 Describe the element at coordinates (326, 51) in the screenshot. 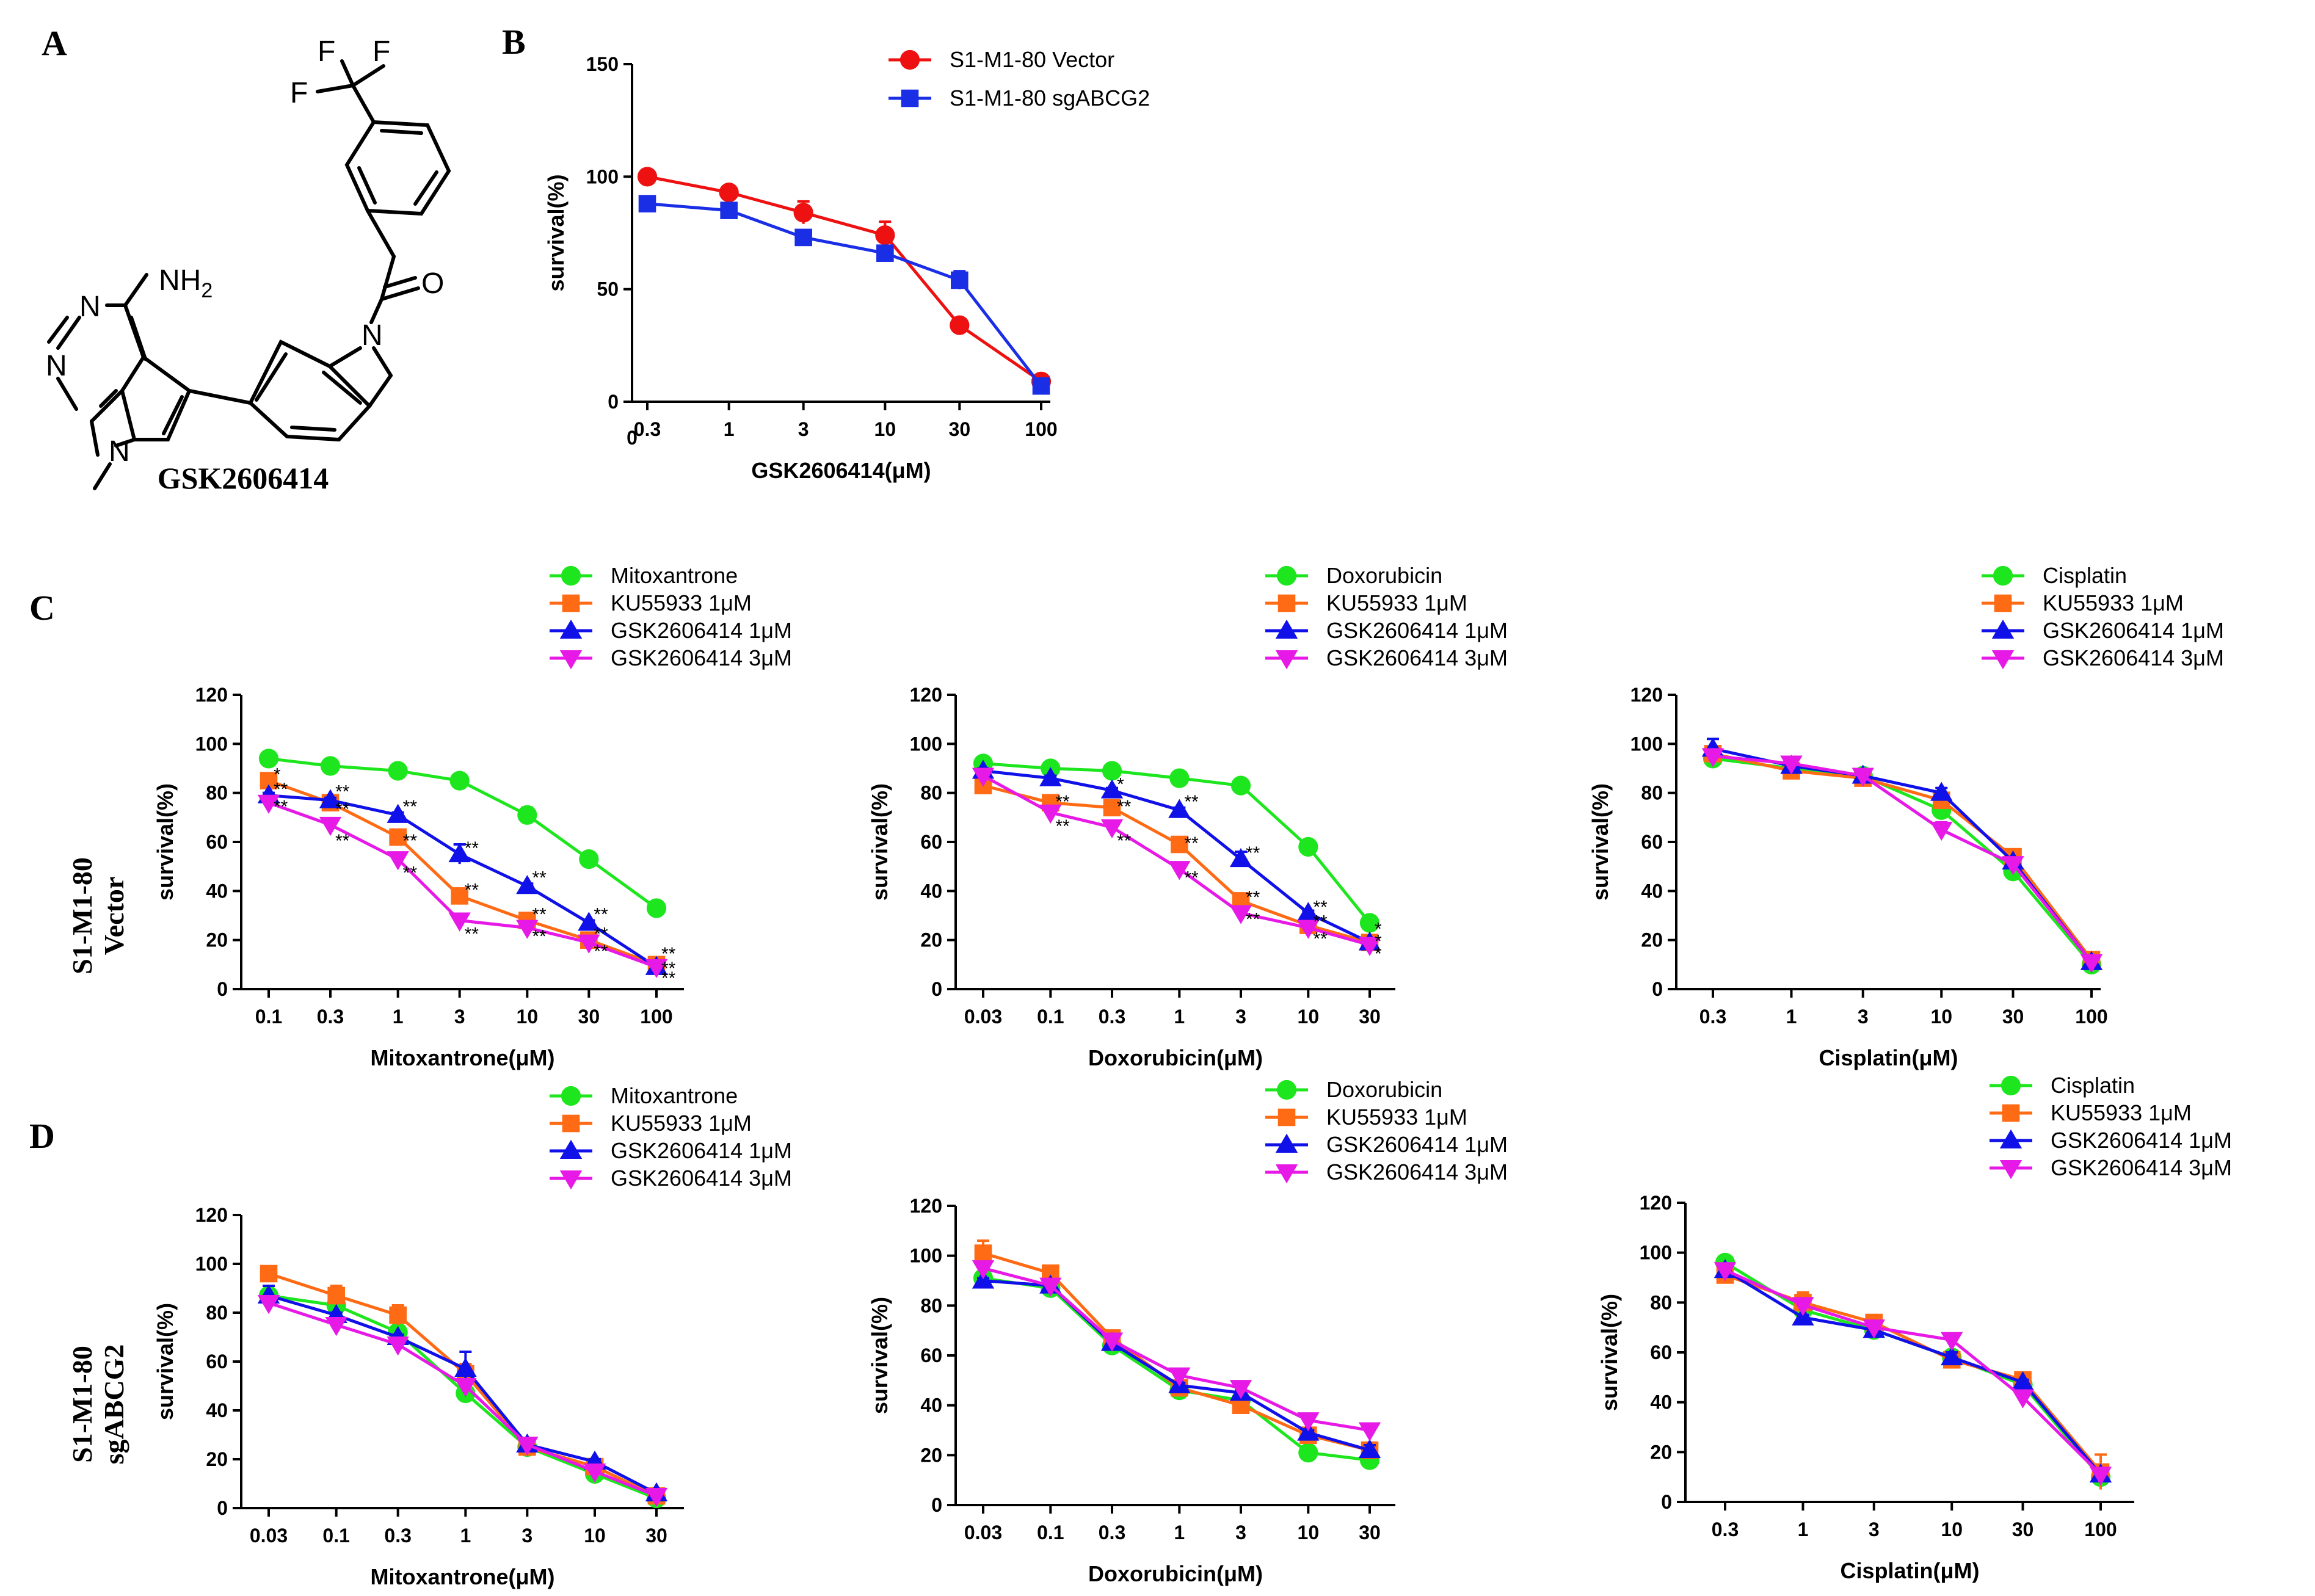

I see `atom-f1: F` at that location.